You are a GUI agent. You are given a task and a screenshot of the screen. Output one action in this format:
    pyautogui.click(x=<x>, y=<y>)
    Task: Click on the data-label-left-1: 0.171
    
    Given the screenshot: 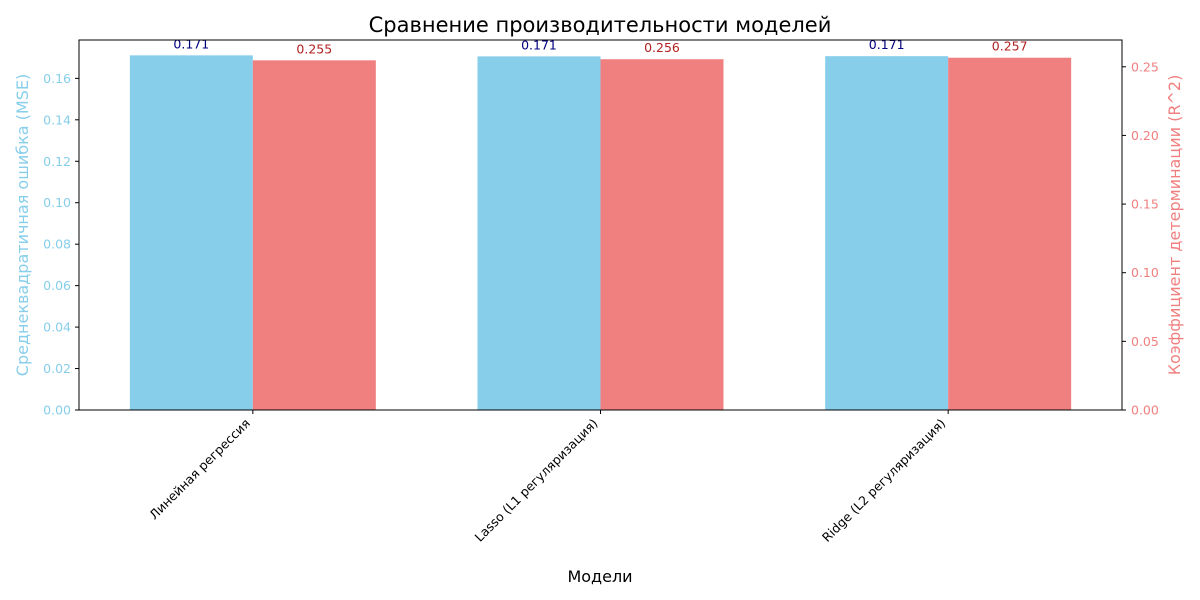 What is the action you would take?
    pyautogui.click(x=191, y=43)
    